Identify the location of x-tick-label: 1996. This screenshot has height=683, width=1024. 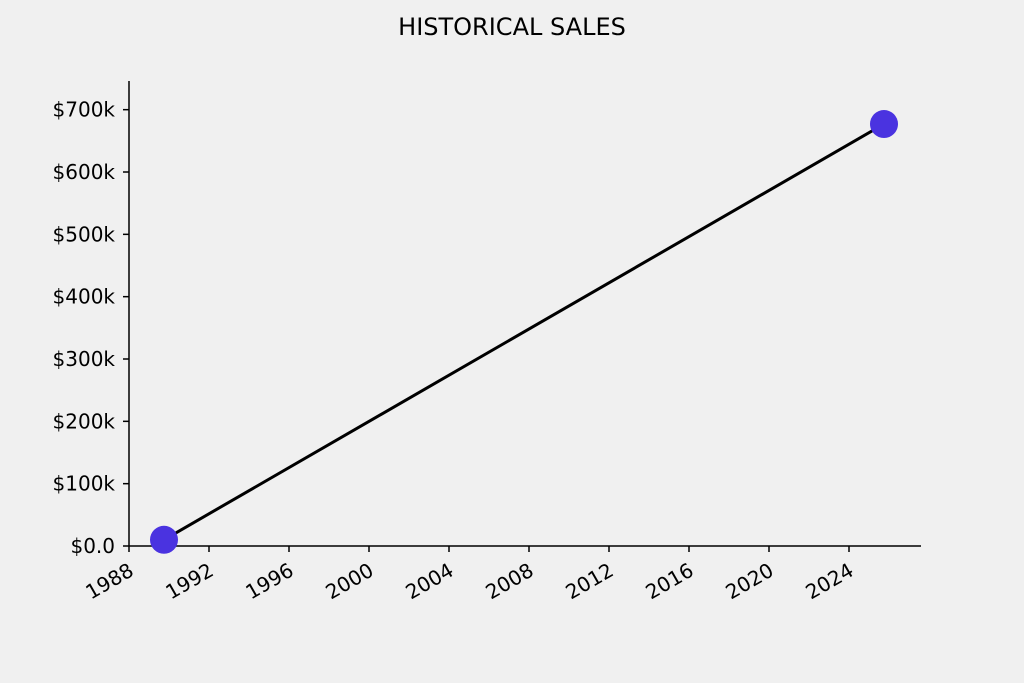
(269, 581).